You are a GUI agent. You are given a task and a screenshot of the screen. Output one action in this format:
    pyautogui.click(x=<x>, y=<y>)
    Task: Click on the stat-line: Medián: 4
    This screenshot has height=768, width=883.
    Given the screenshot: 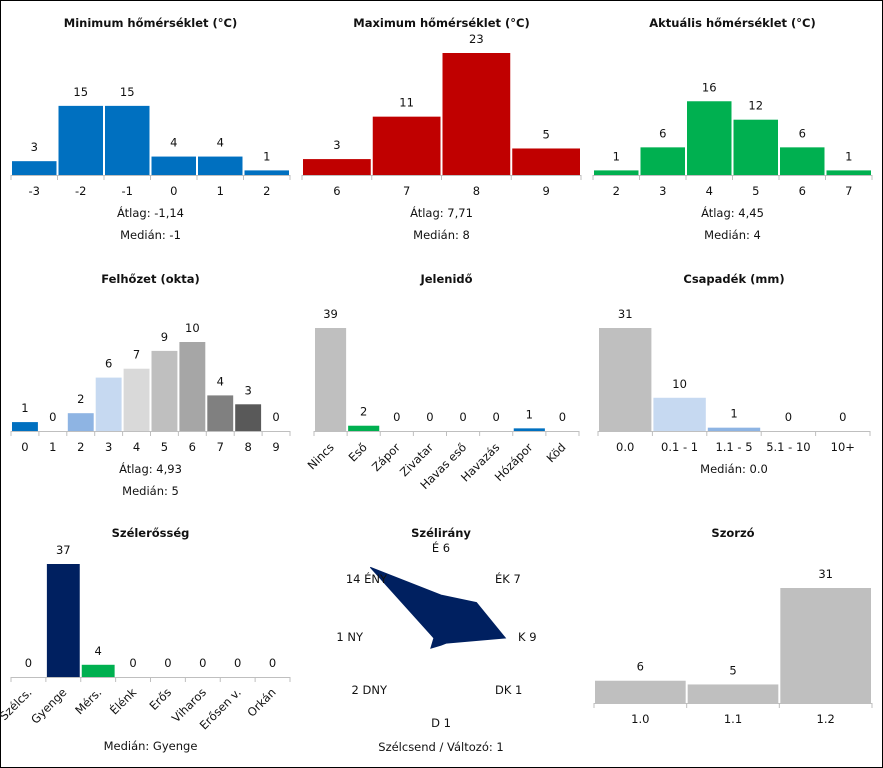 What is the action you would take?
    pyautogui.click(x=732, y=235)
    